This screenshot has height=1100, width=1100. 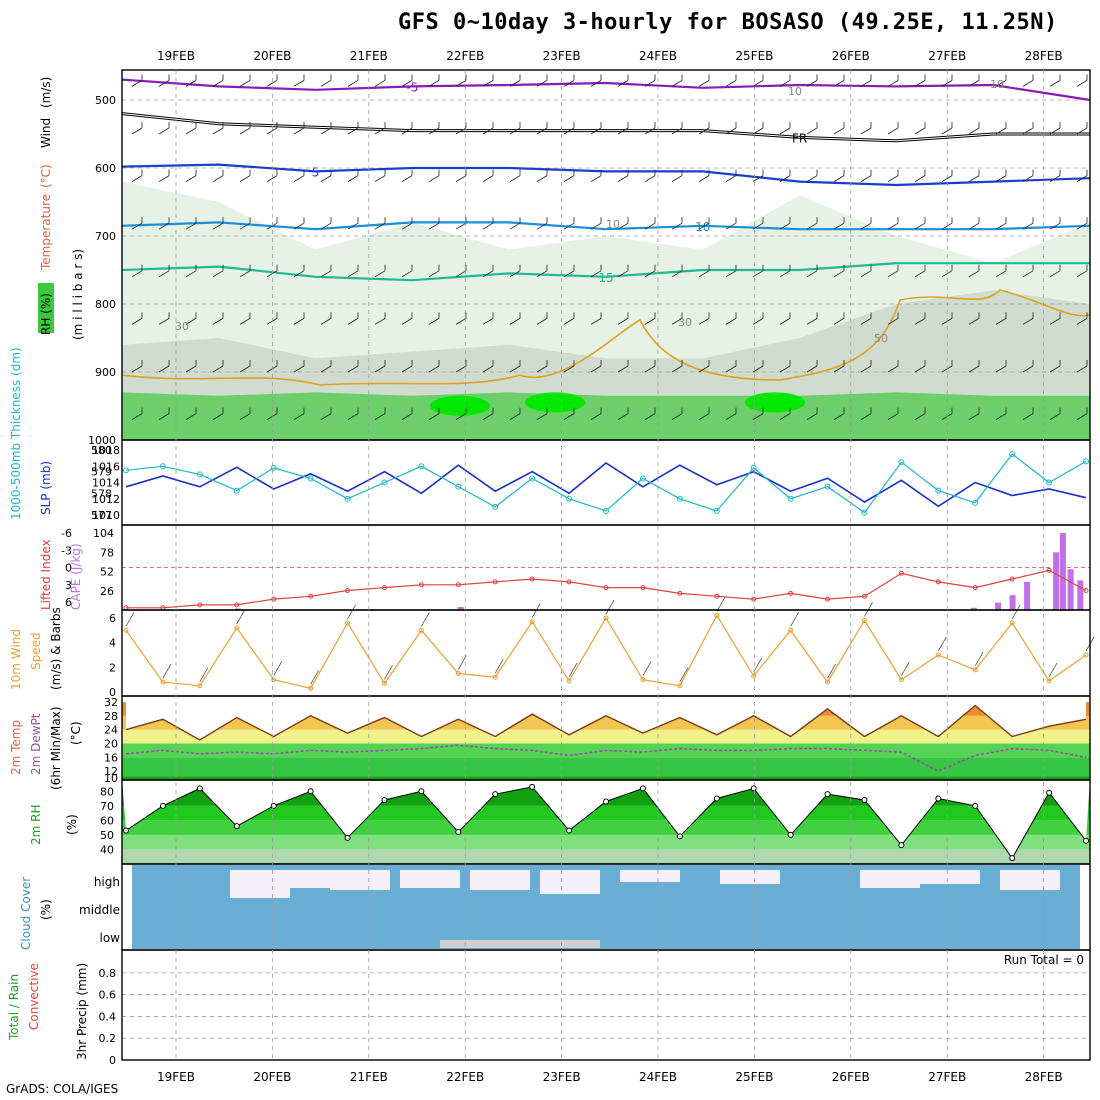 I want to click on date-label-bottom: 19FEB, so click(x=176, y=1077).